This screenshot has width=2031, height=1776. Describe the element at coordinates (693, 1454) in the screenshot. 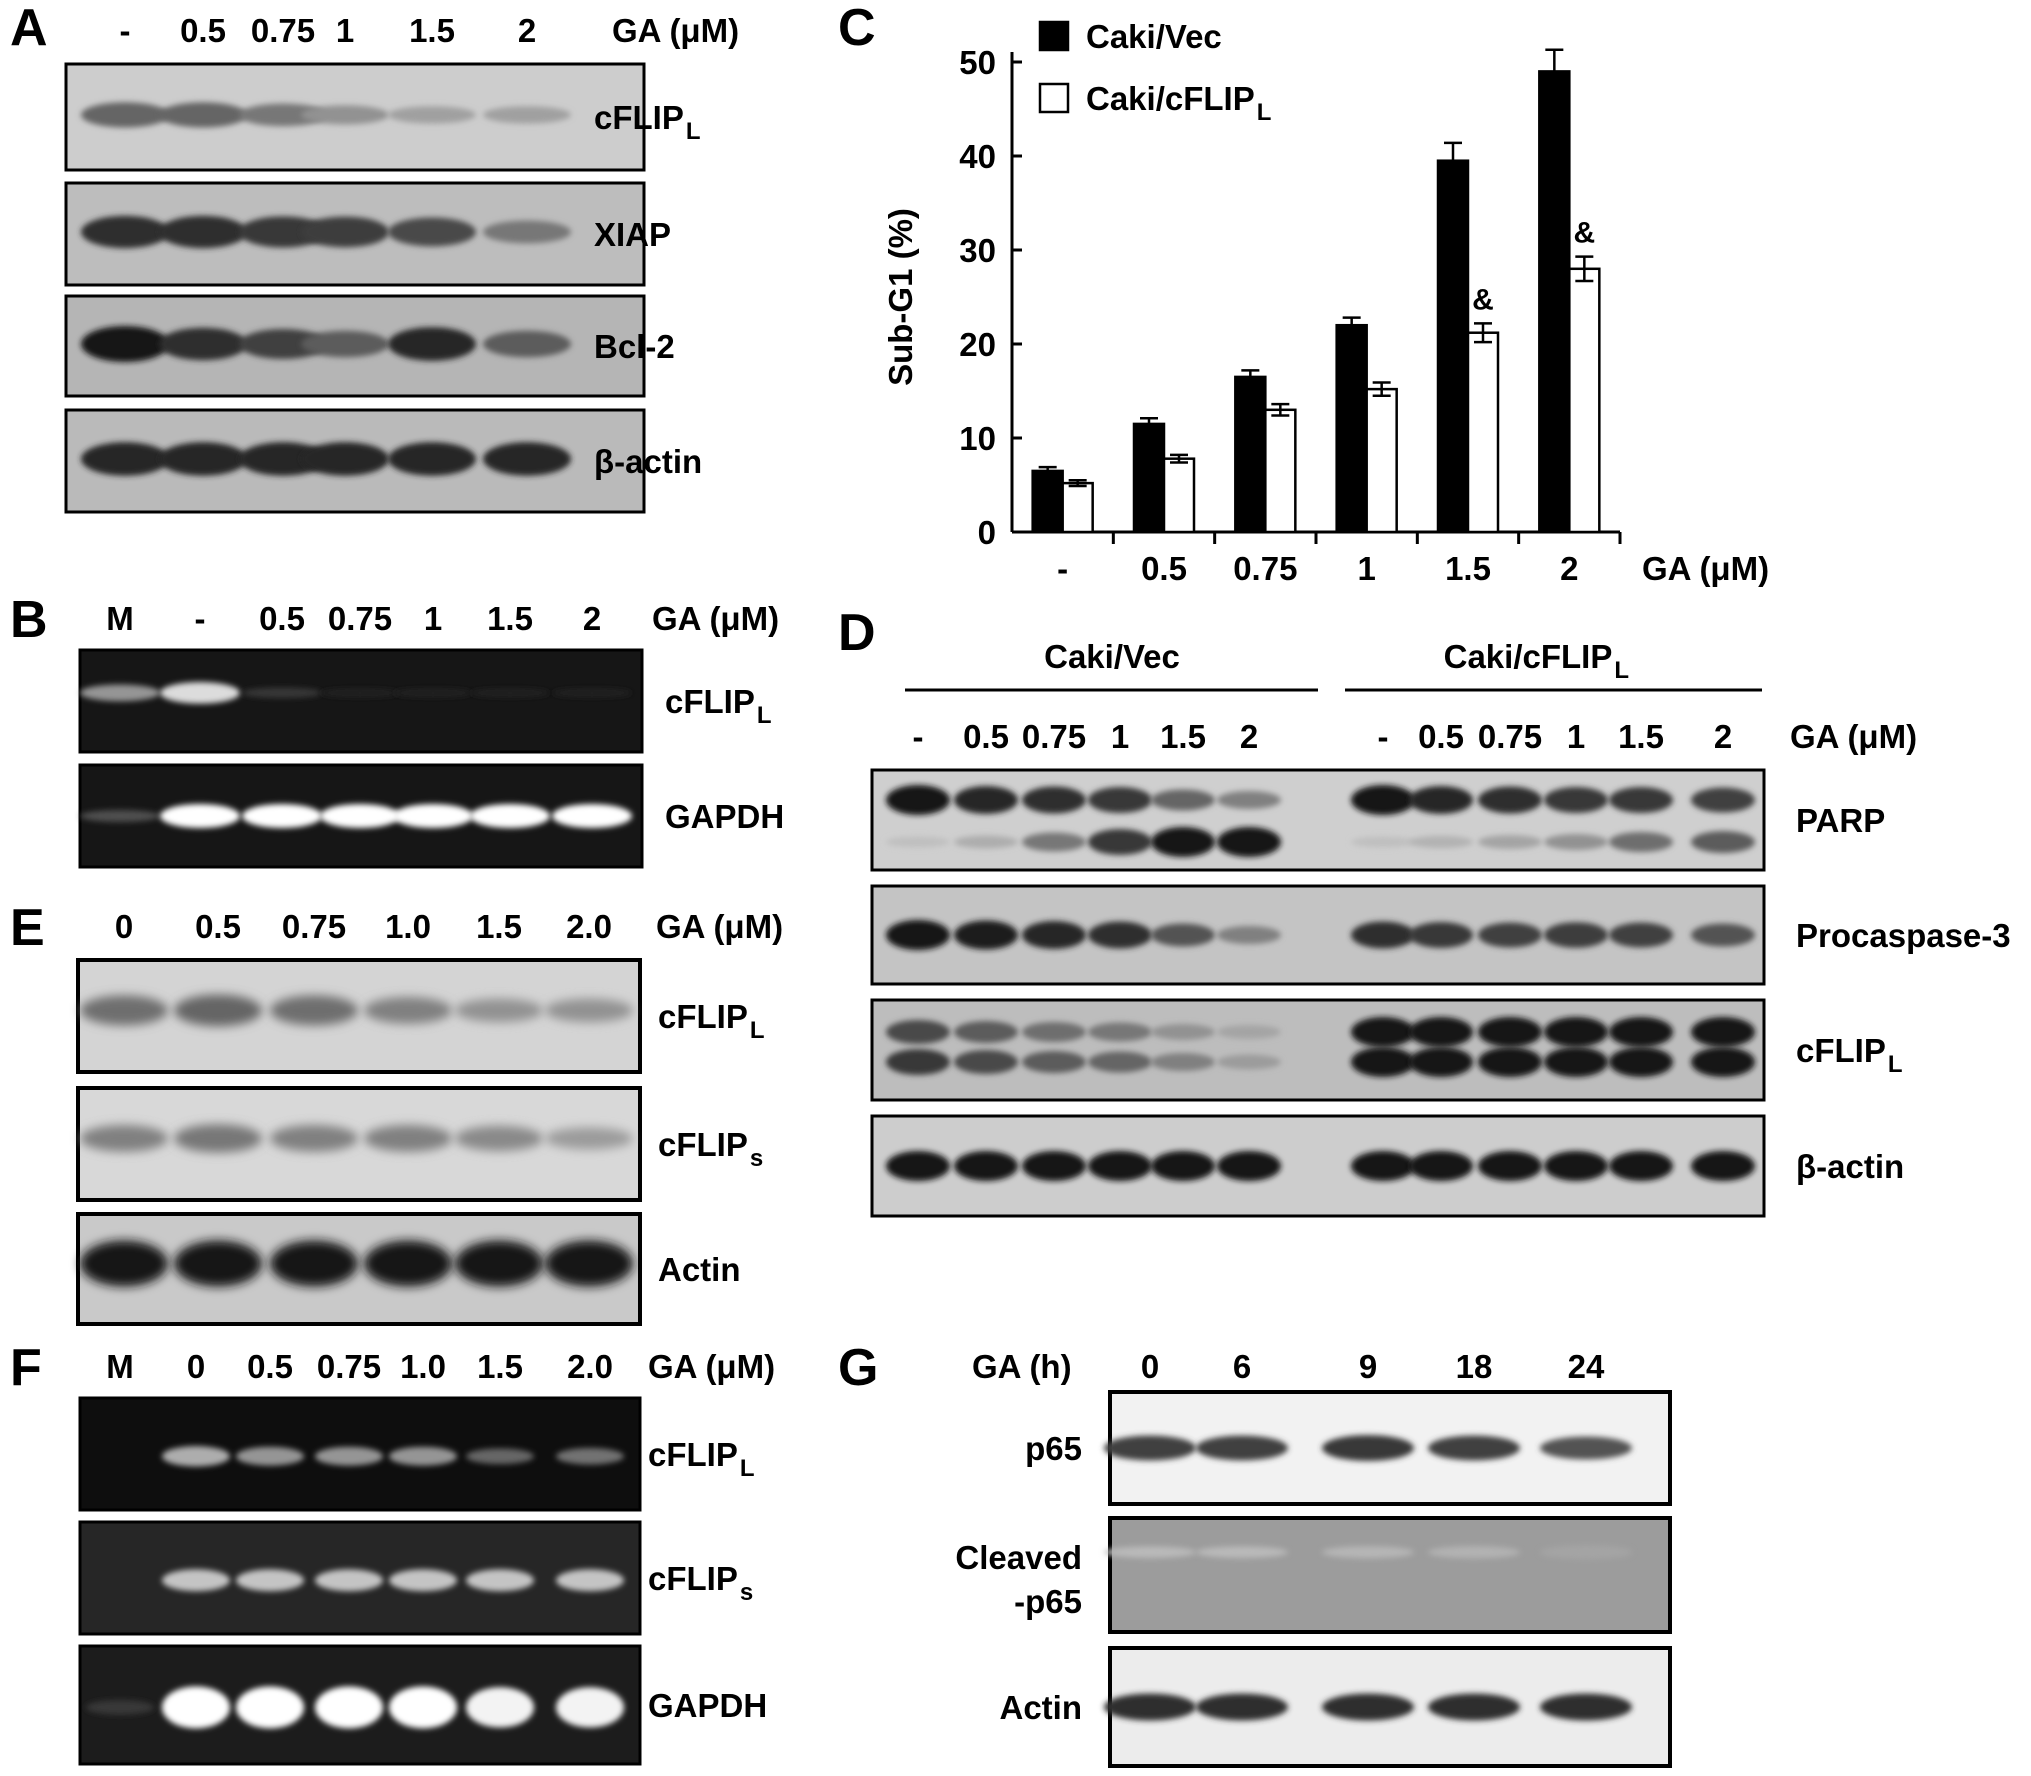

I see `gel-label: cFLIP` at that location.